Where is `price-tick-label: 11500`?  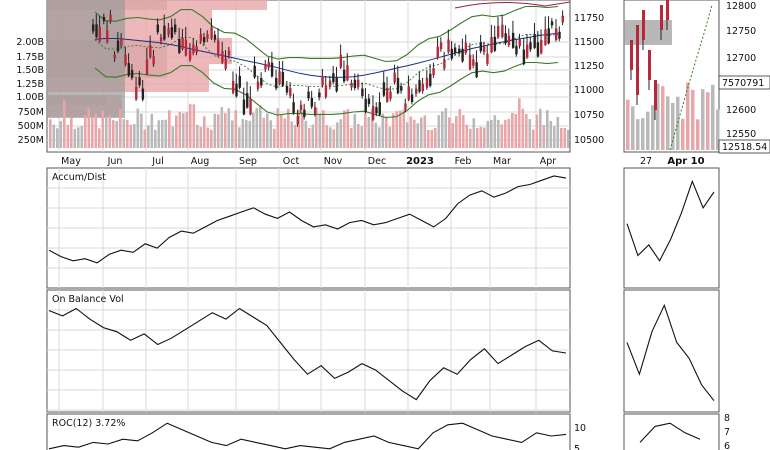 price-tick-label: 11500 is located at coordinates (589, 42).